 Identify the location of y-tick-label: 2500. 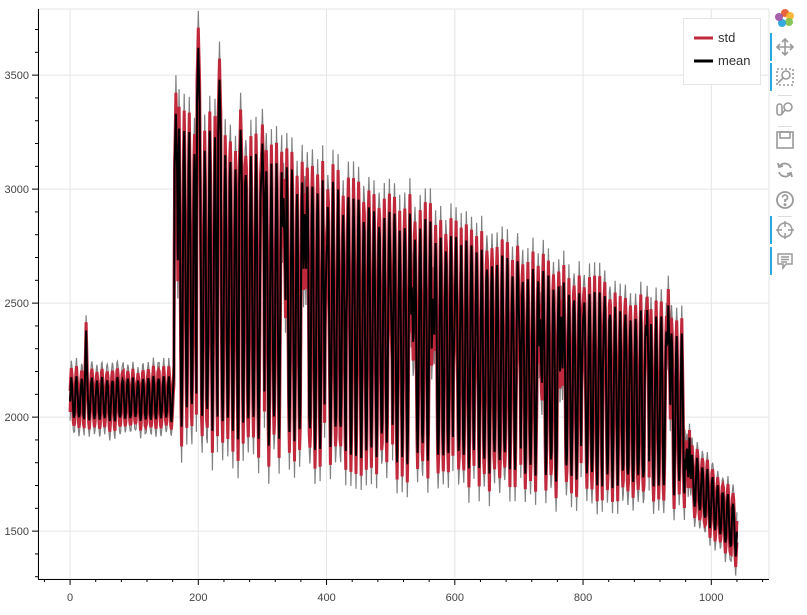
(17, 304).